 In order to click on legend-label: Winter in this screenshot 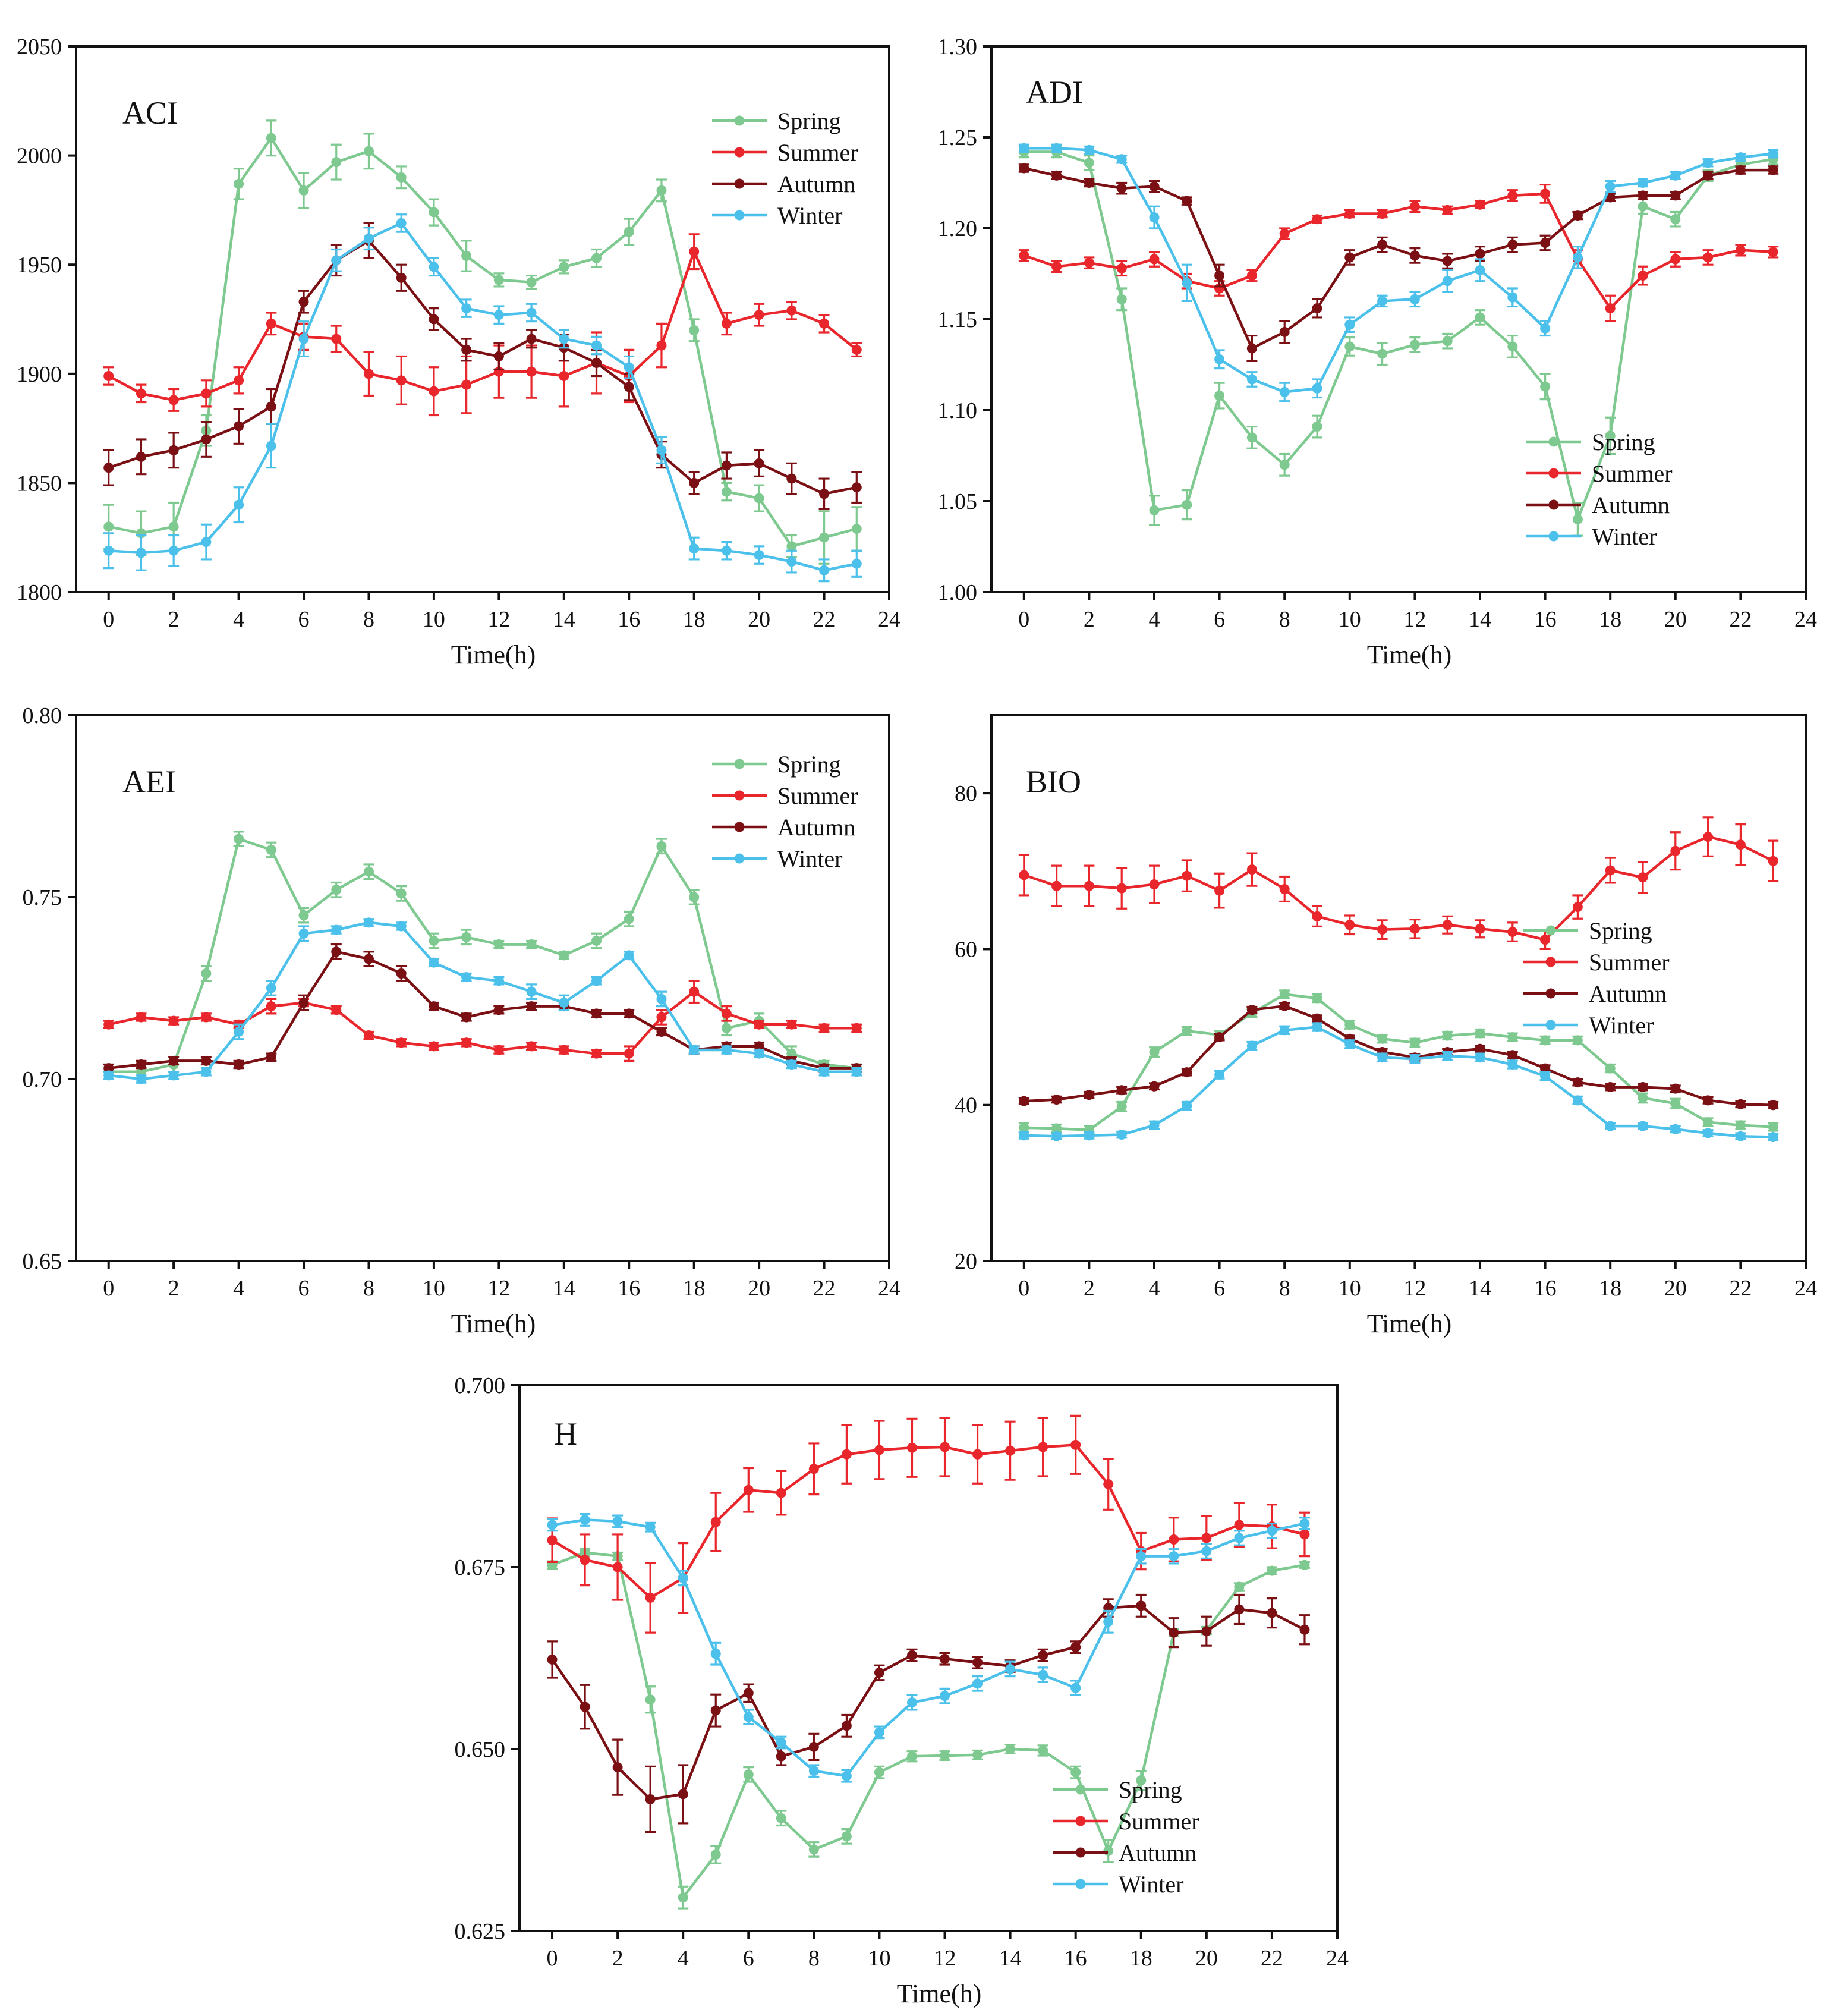, I will do `click(1622, 1025)`.